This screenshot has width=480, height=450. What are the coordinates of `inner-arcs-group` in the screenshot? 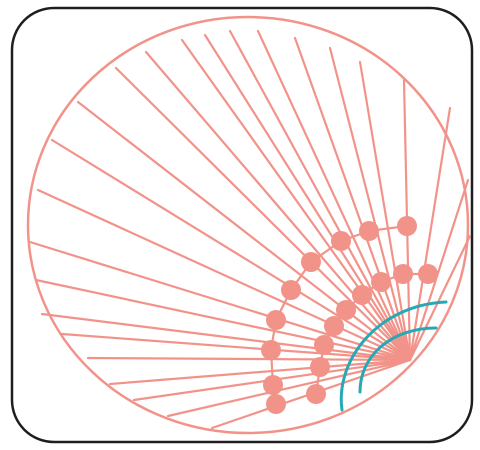 It's located at (393, 356).